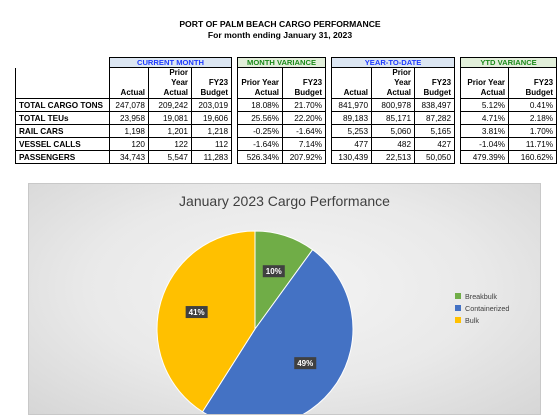 Image resolution: width=560 pixels, height=417 pixels. I want to click on table-cell: 5.12%, so click(485, 105).